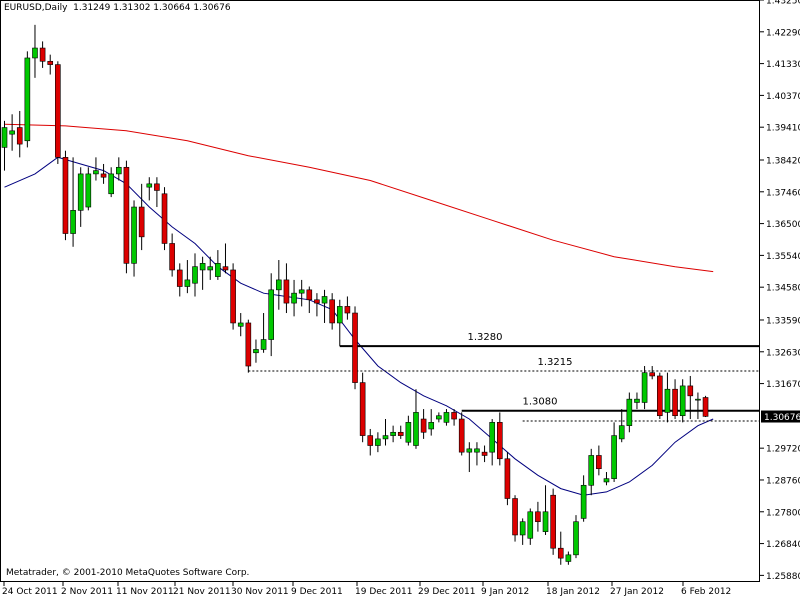 The height and width of the screenshot is (600, 800). What do you see at coordinates (447, 592) in the screenshot?
I see `x-tick-label: 29 Dec 2011` at bounding box center [447, 592].